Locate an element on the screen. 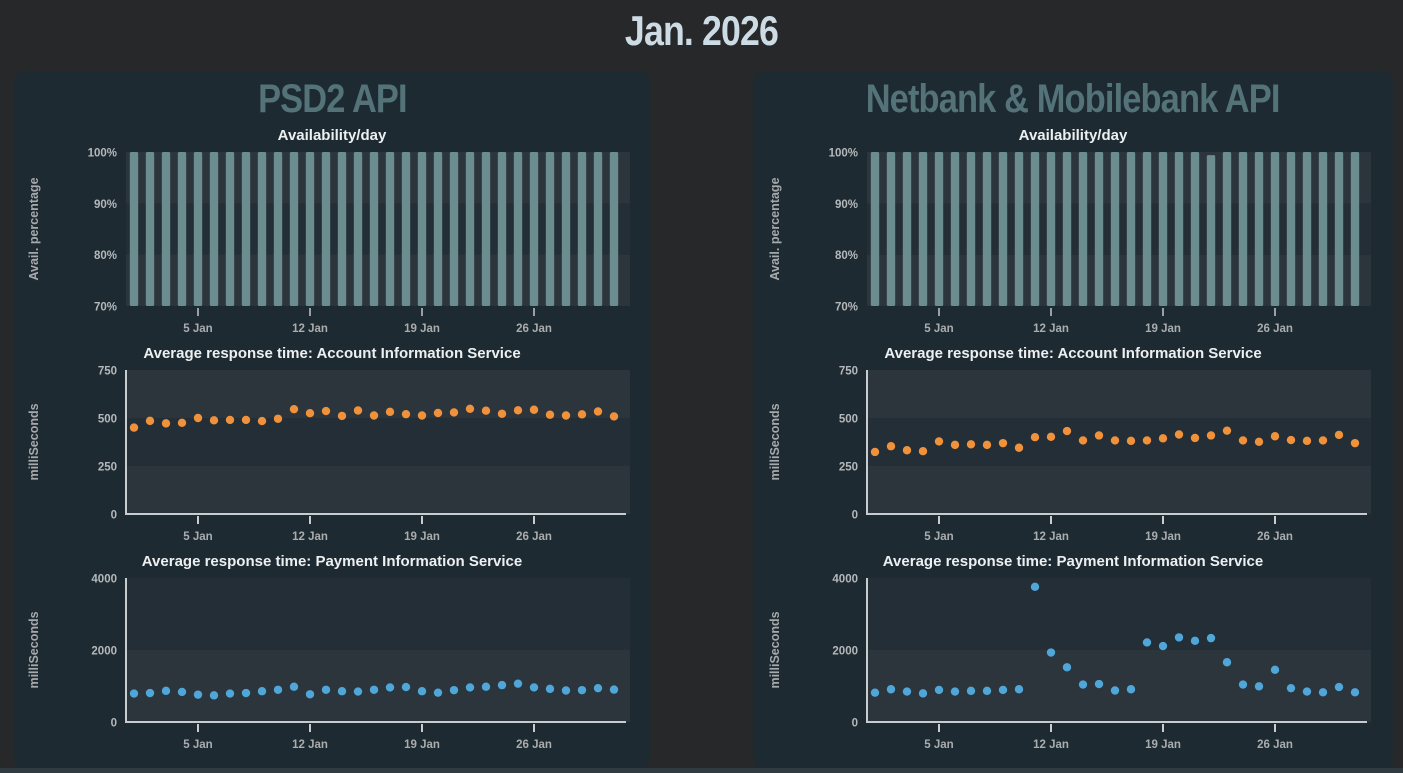 The width and height of the screenshot is (1403, 773). bottom-edge-strip is located at coordinates (701, 770).